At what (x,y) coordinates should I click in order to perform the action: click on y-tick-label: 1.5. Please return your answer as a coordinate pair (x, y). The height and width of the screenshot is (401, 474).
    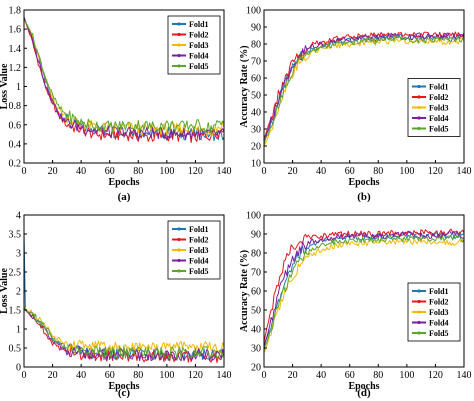
    Looking at the image, I should click on (15, 311).